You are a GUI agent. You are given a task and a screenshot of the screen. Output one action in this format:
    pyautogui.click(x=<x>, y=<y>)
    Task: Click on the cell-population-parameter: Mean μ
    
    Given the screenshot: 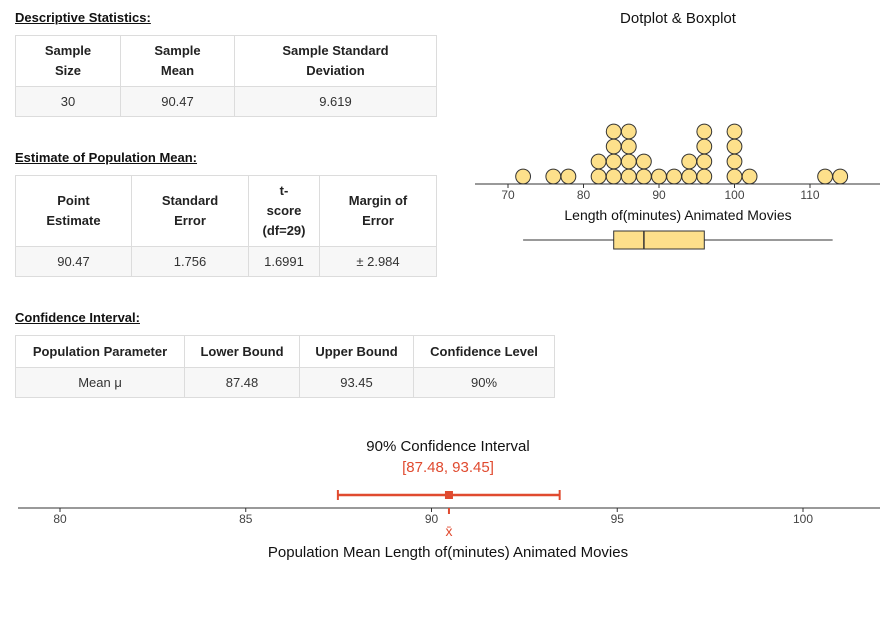 What is the action you would take?
    pyautogui.click(x=100, y=382)
    